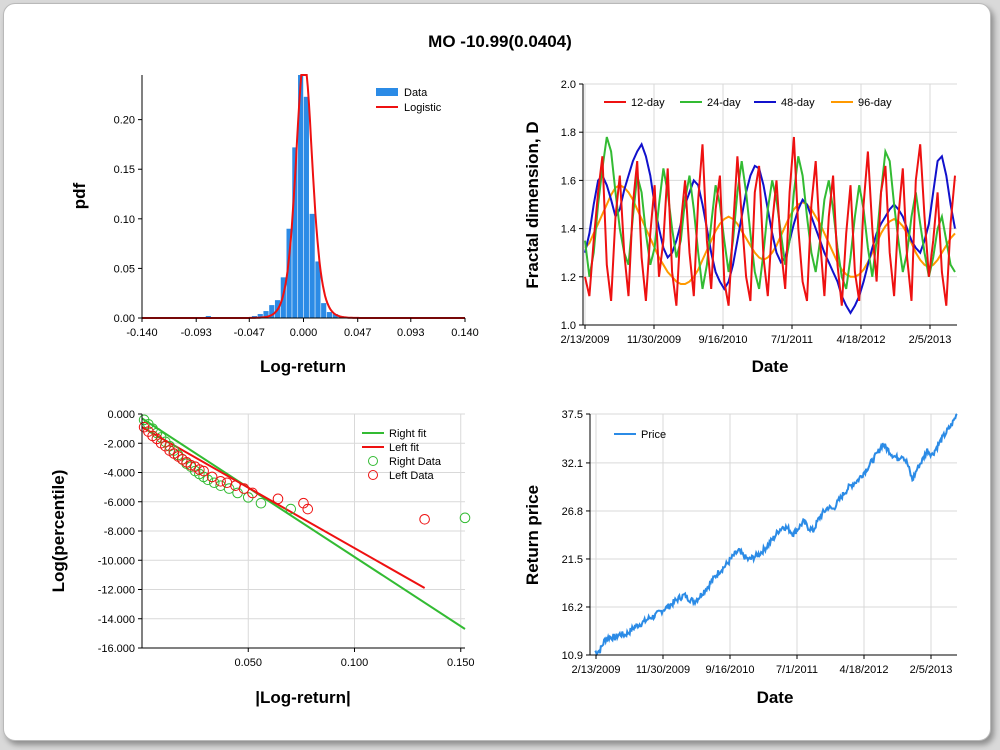 The height and width of the screenshot is (750, 1000). Describe the element at coordinates (640, 435) in the screenshot. I see `price-legend: Price` at that location.